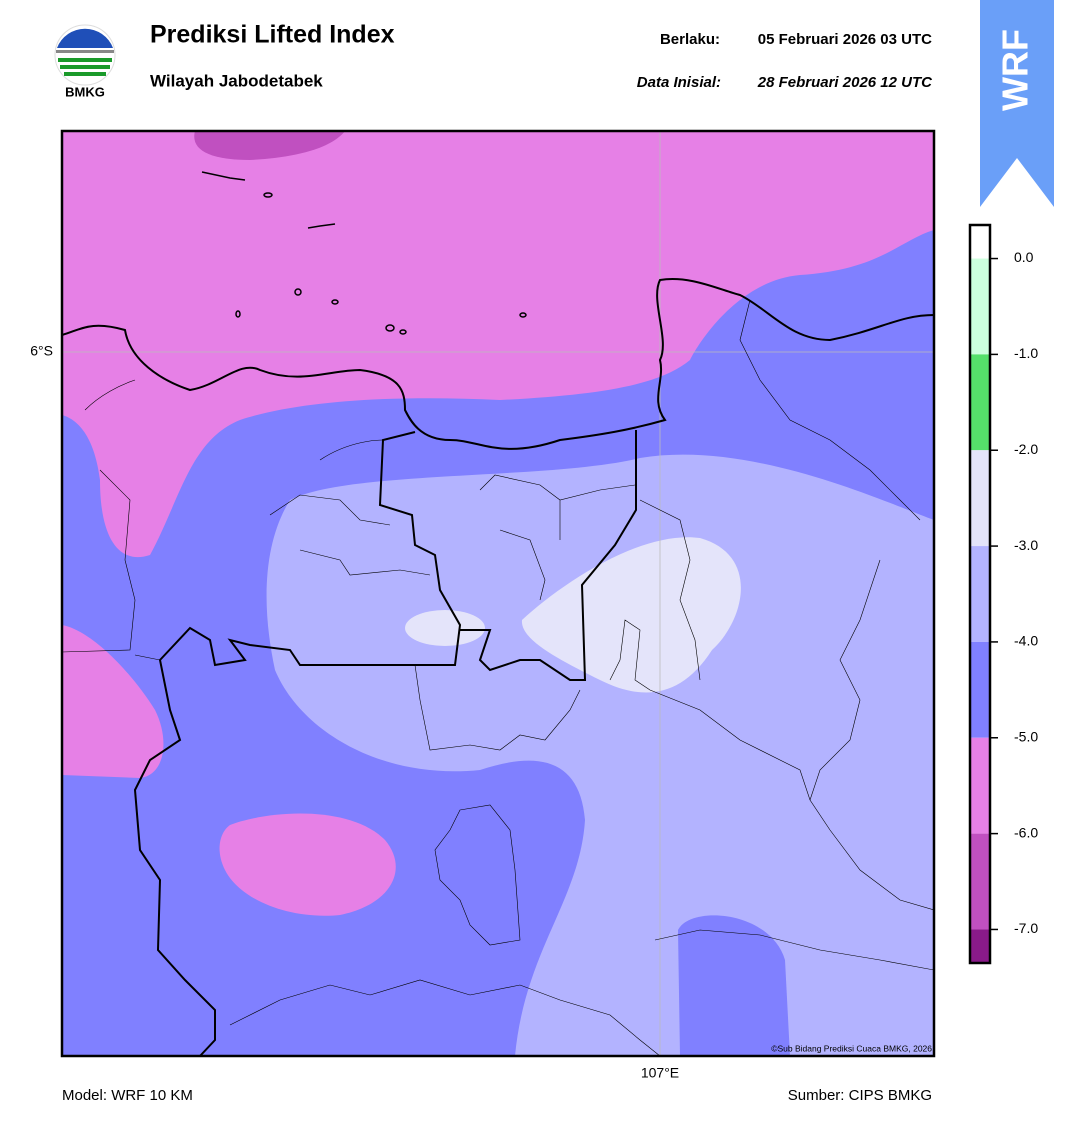 The height and width of the screenshot is (1128, 1068). Describe the element at coordinates (860, 1095) in the screenshot. I see `source: Sumber: CIPS BMKG` at that location.